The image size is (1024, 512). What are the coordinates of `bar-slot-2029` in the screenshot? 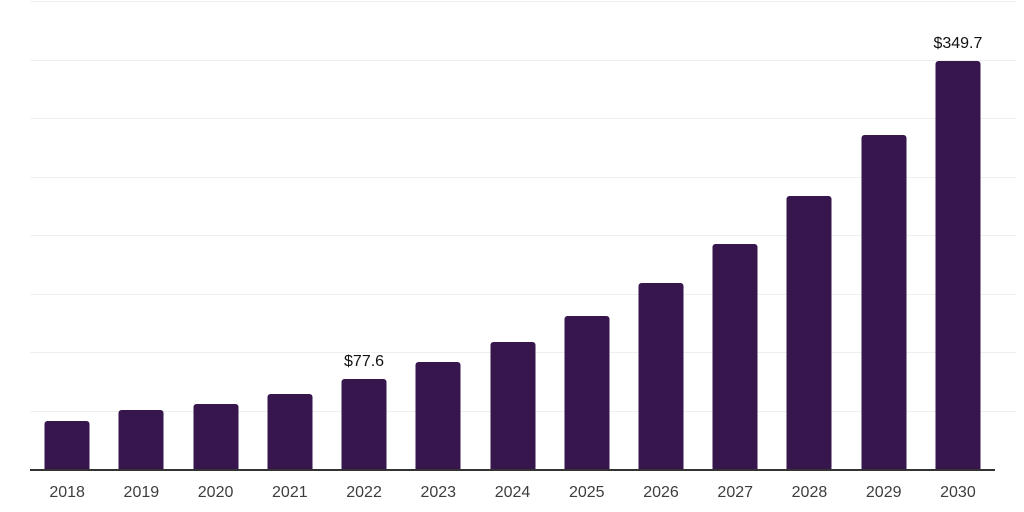 It's located at (884, 236).